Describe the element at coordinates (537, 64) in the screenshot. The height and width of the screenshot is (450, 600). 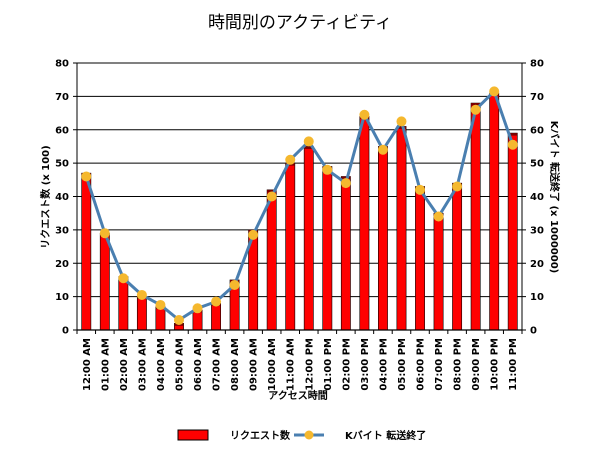
I see `y2-tick-label: 80` at that location.